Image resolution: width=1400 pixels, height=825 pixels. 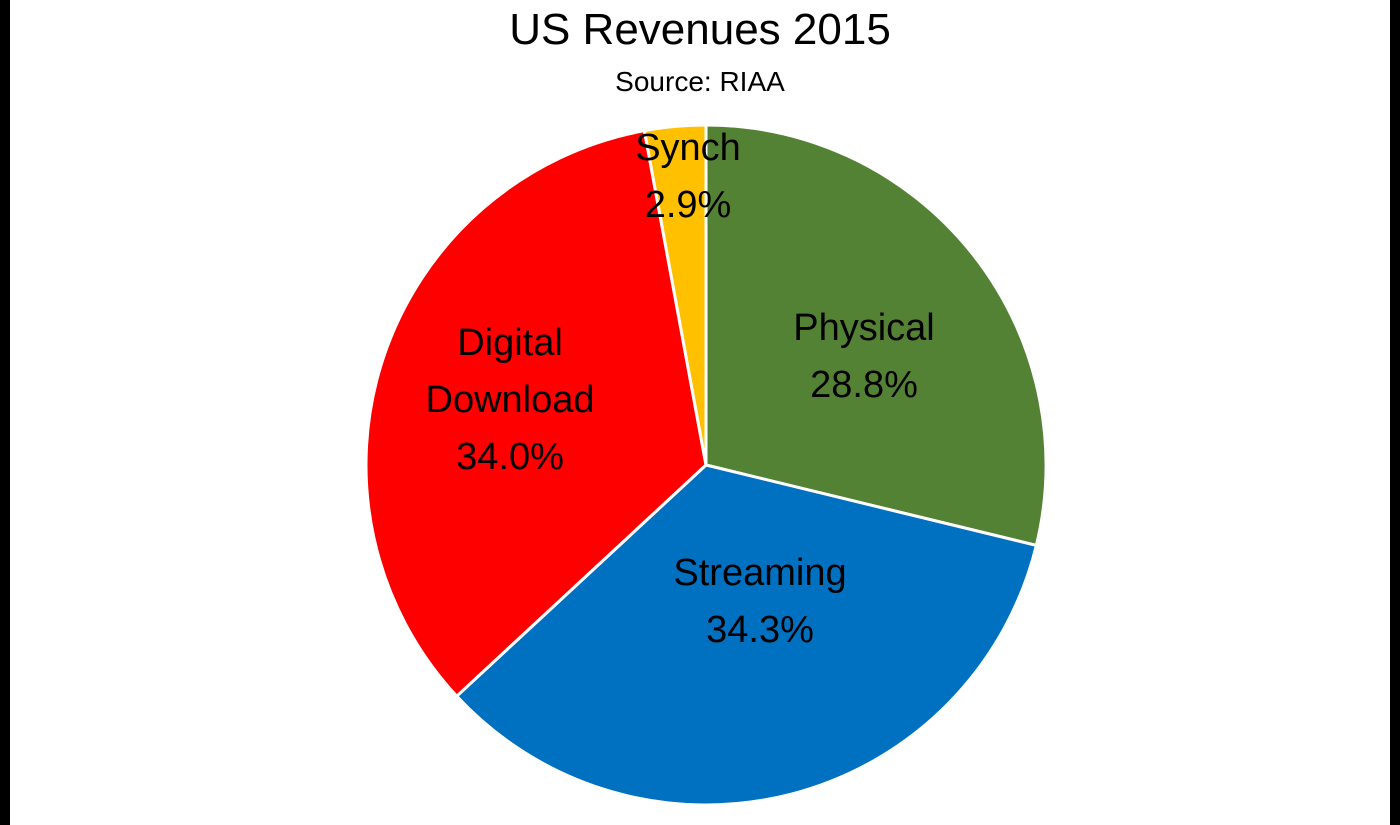 What do you see at coordinates (864, 385) in the screenshot?
I see `slice-value-label-physical: 28.8%` at bounding box center [864, 385].